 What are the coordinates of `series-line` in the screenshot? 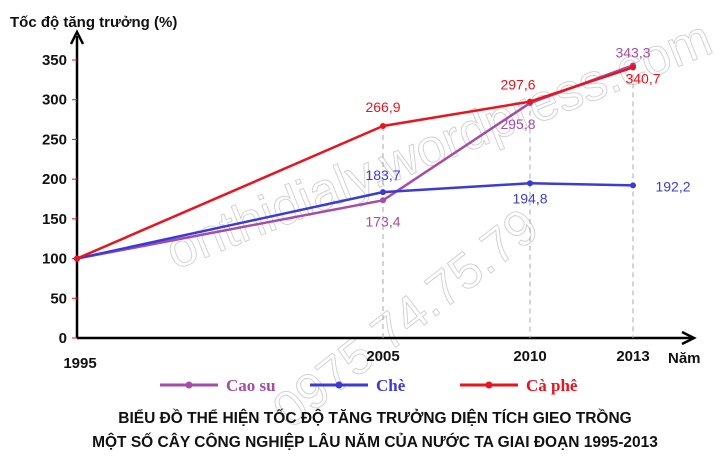 It's located at (355, 221).